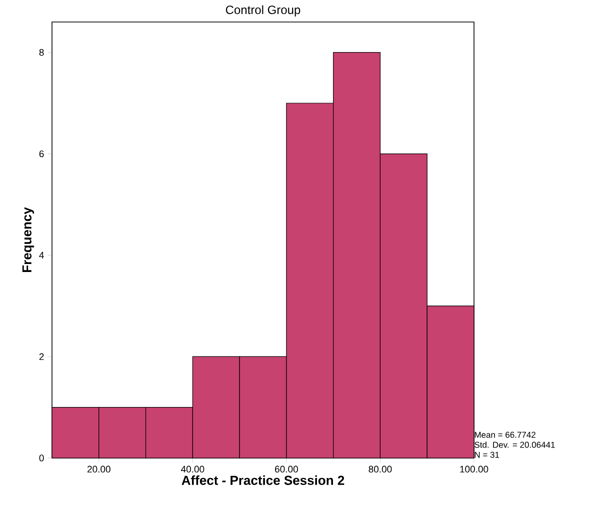  I want to click on x-tick-label: 20.00, so click(98, 469).